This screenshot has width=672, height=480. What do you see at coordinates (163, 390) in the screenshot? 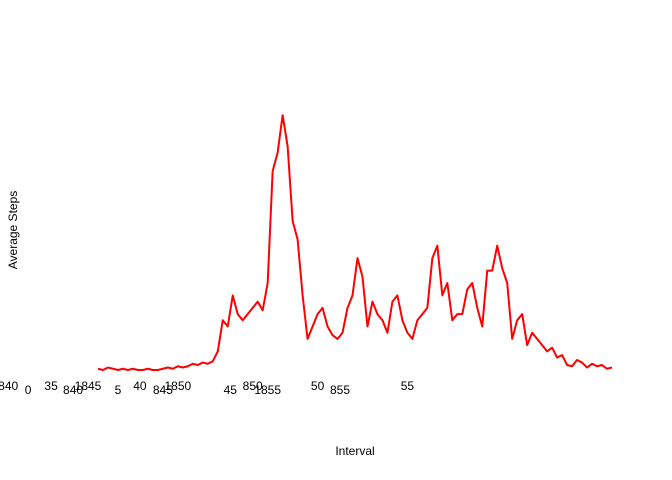
I see `x-tick-label: 845` at bounding box center [163, 390].